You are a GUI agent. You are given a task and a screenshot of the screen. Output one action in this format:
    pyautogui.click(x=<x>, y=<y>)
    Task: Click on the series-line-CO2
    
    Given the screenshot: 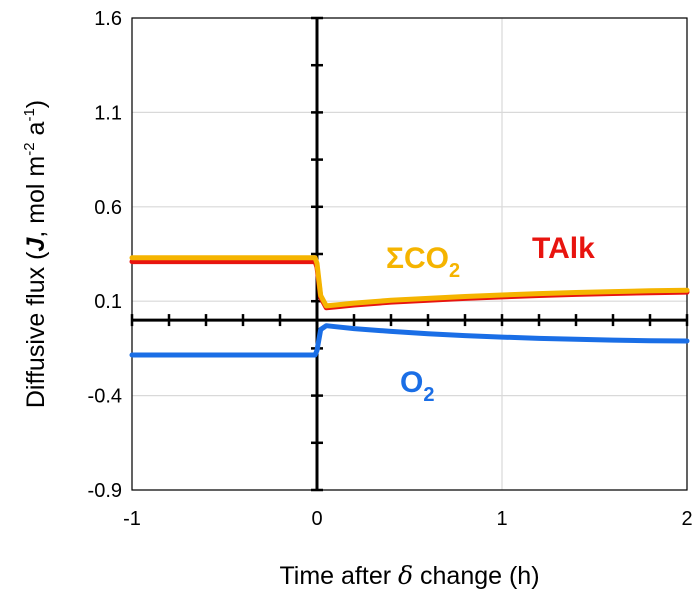 What is the action you would take?
    pyautogui.click(x=409, y=282)
    